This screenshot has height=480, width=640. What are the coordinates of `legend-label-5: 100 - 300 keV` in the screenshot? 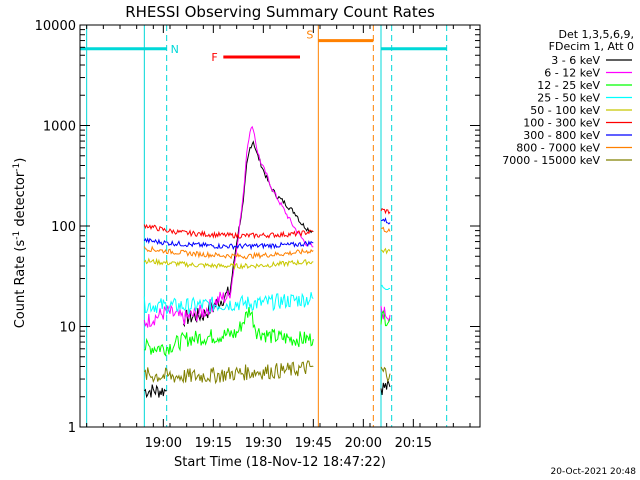 It's located at (561, 123).